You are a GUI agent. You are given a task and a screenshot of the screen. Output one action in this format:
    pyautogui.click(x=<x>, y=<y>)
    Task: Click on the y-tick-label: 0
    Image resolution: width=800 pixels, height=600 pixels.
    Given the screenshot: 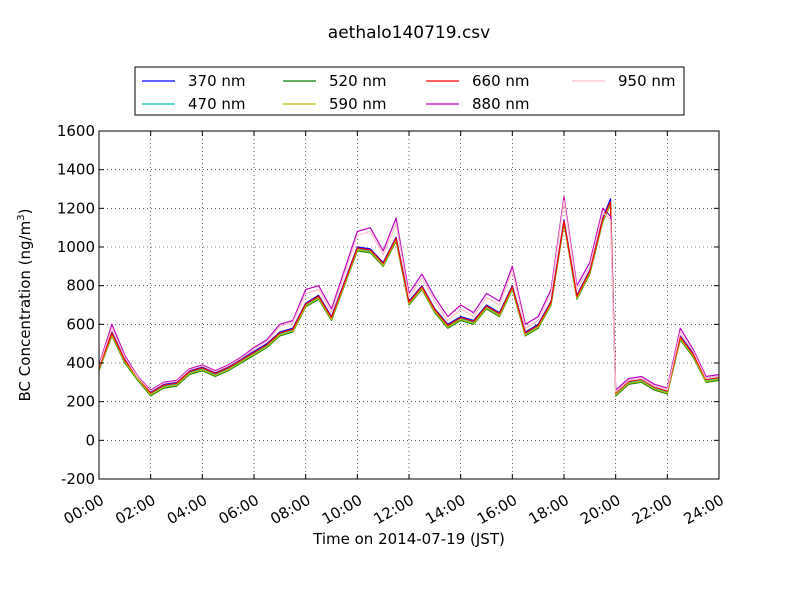 What is the action you would take?
    pyautogui.click(x=90, y=440)
    